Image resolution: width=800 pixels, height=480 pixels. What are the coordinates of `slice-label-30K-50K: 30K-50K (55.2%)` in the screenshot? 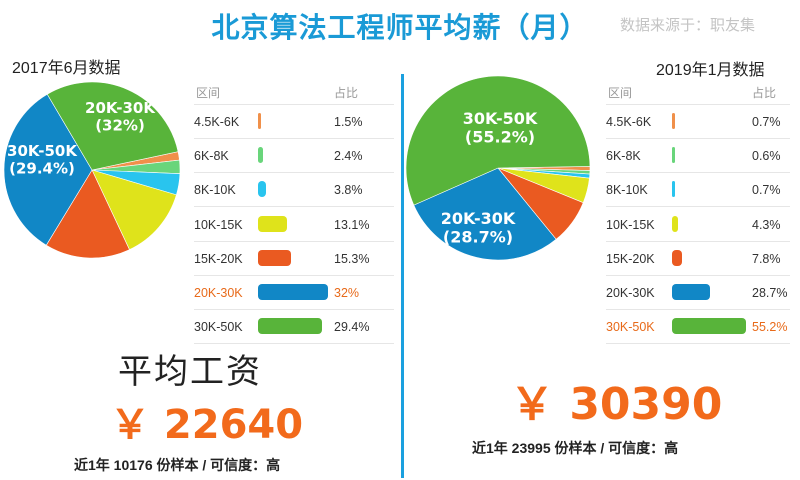 It's located at (500, 127).